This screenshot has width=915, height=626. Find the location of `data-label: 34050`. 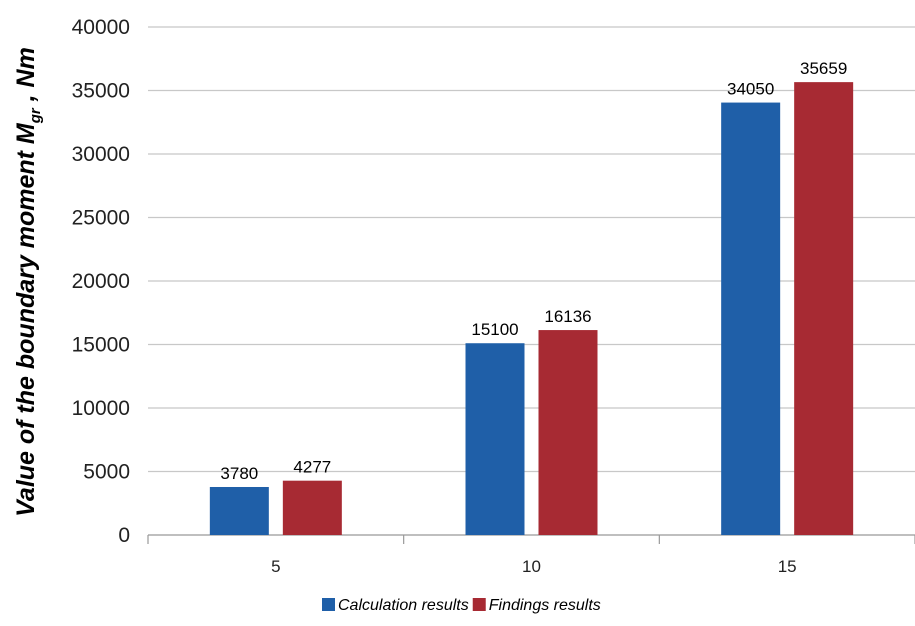

data-label: 34050 is located at coordinates (750, 89).